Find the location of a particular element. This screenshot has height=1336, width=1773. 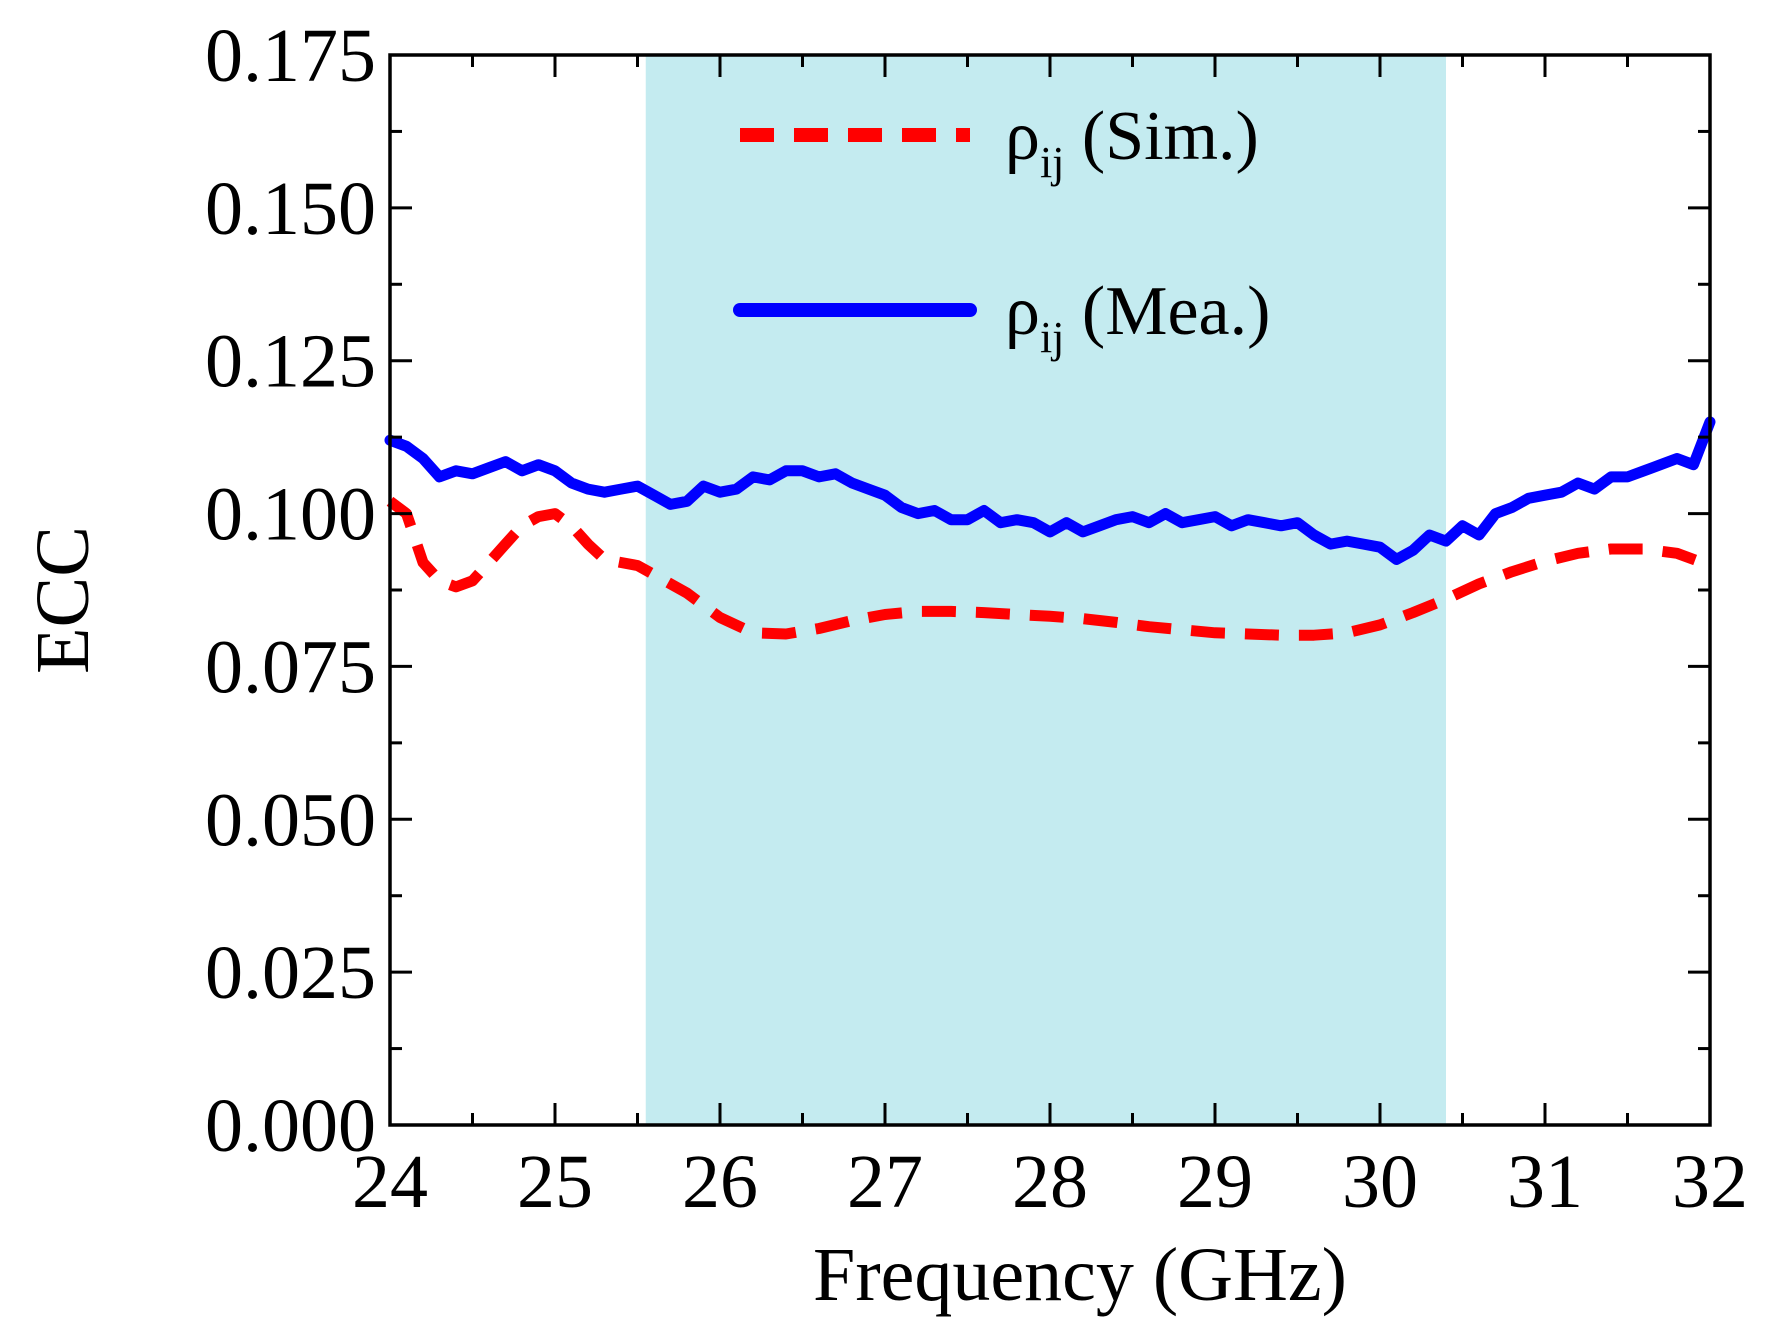

x-tick-label: 32 is located at coordinates (1710, 1182).